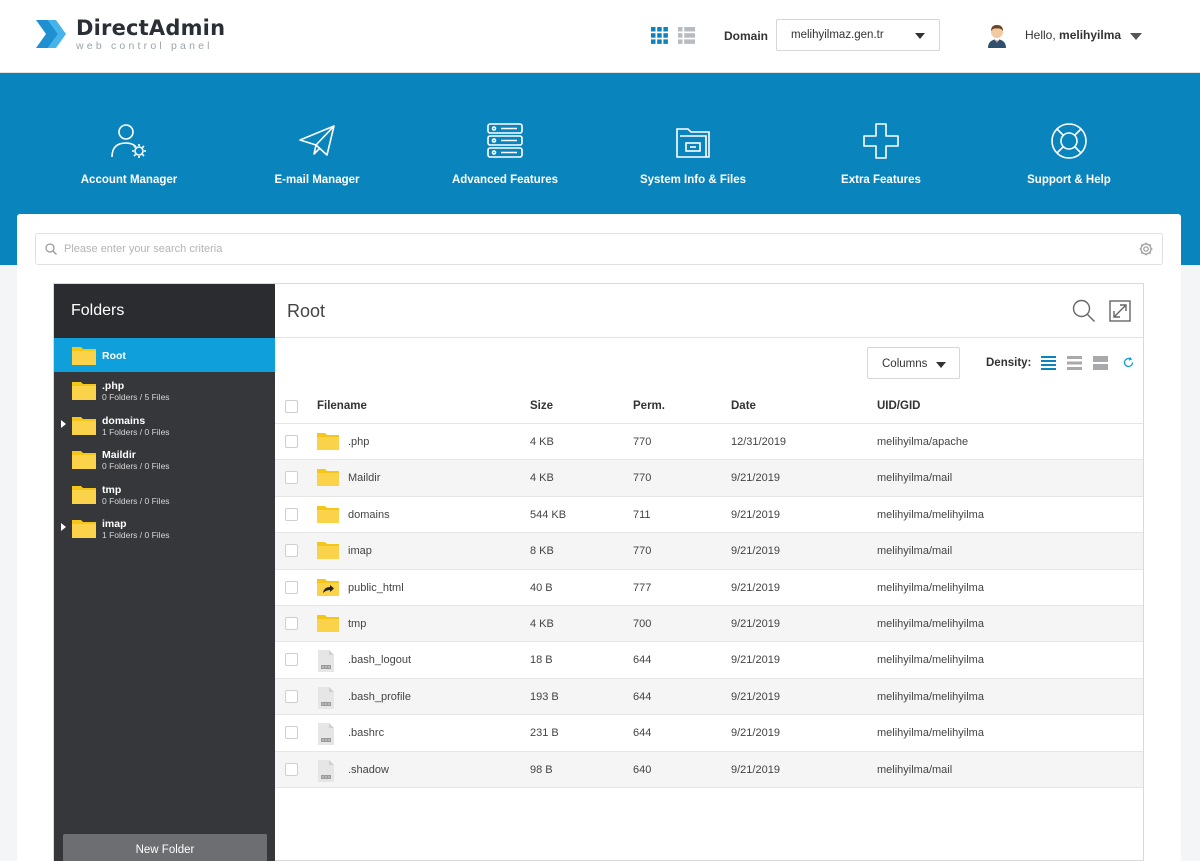 The height and width of the screenshot is (861, 1200). What do you see at coordinates (113, 386) in the screenshot?
I see `folder-name: .php` at bounding box center [113, 386].